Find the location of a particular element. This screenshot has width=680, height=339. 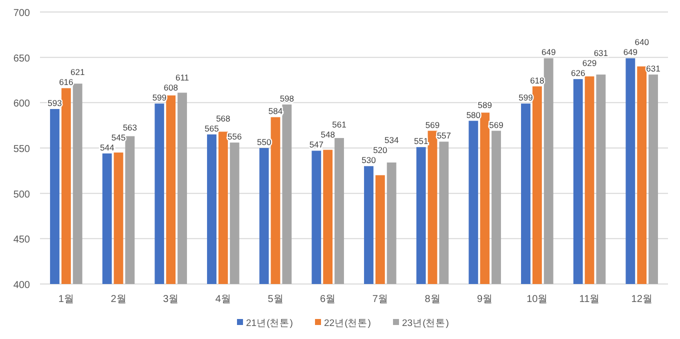

data-label: 563 is located at coordinates (130, 127).